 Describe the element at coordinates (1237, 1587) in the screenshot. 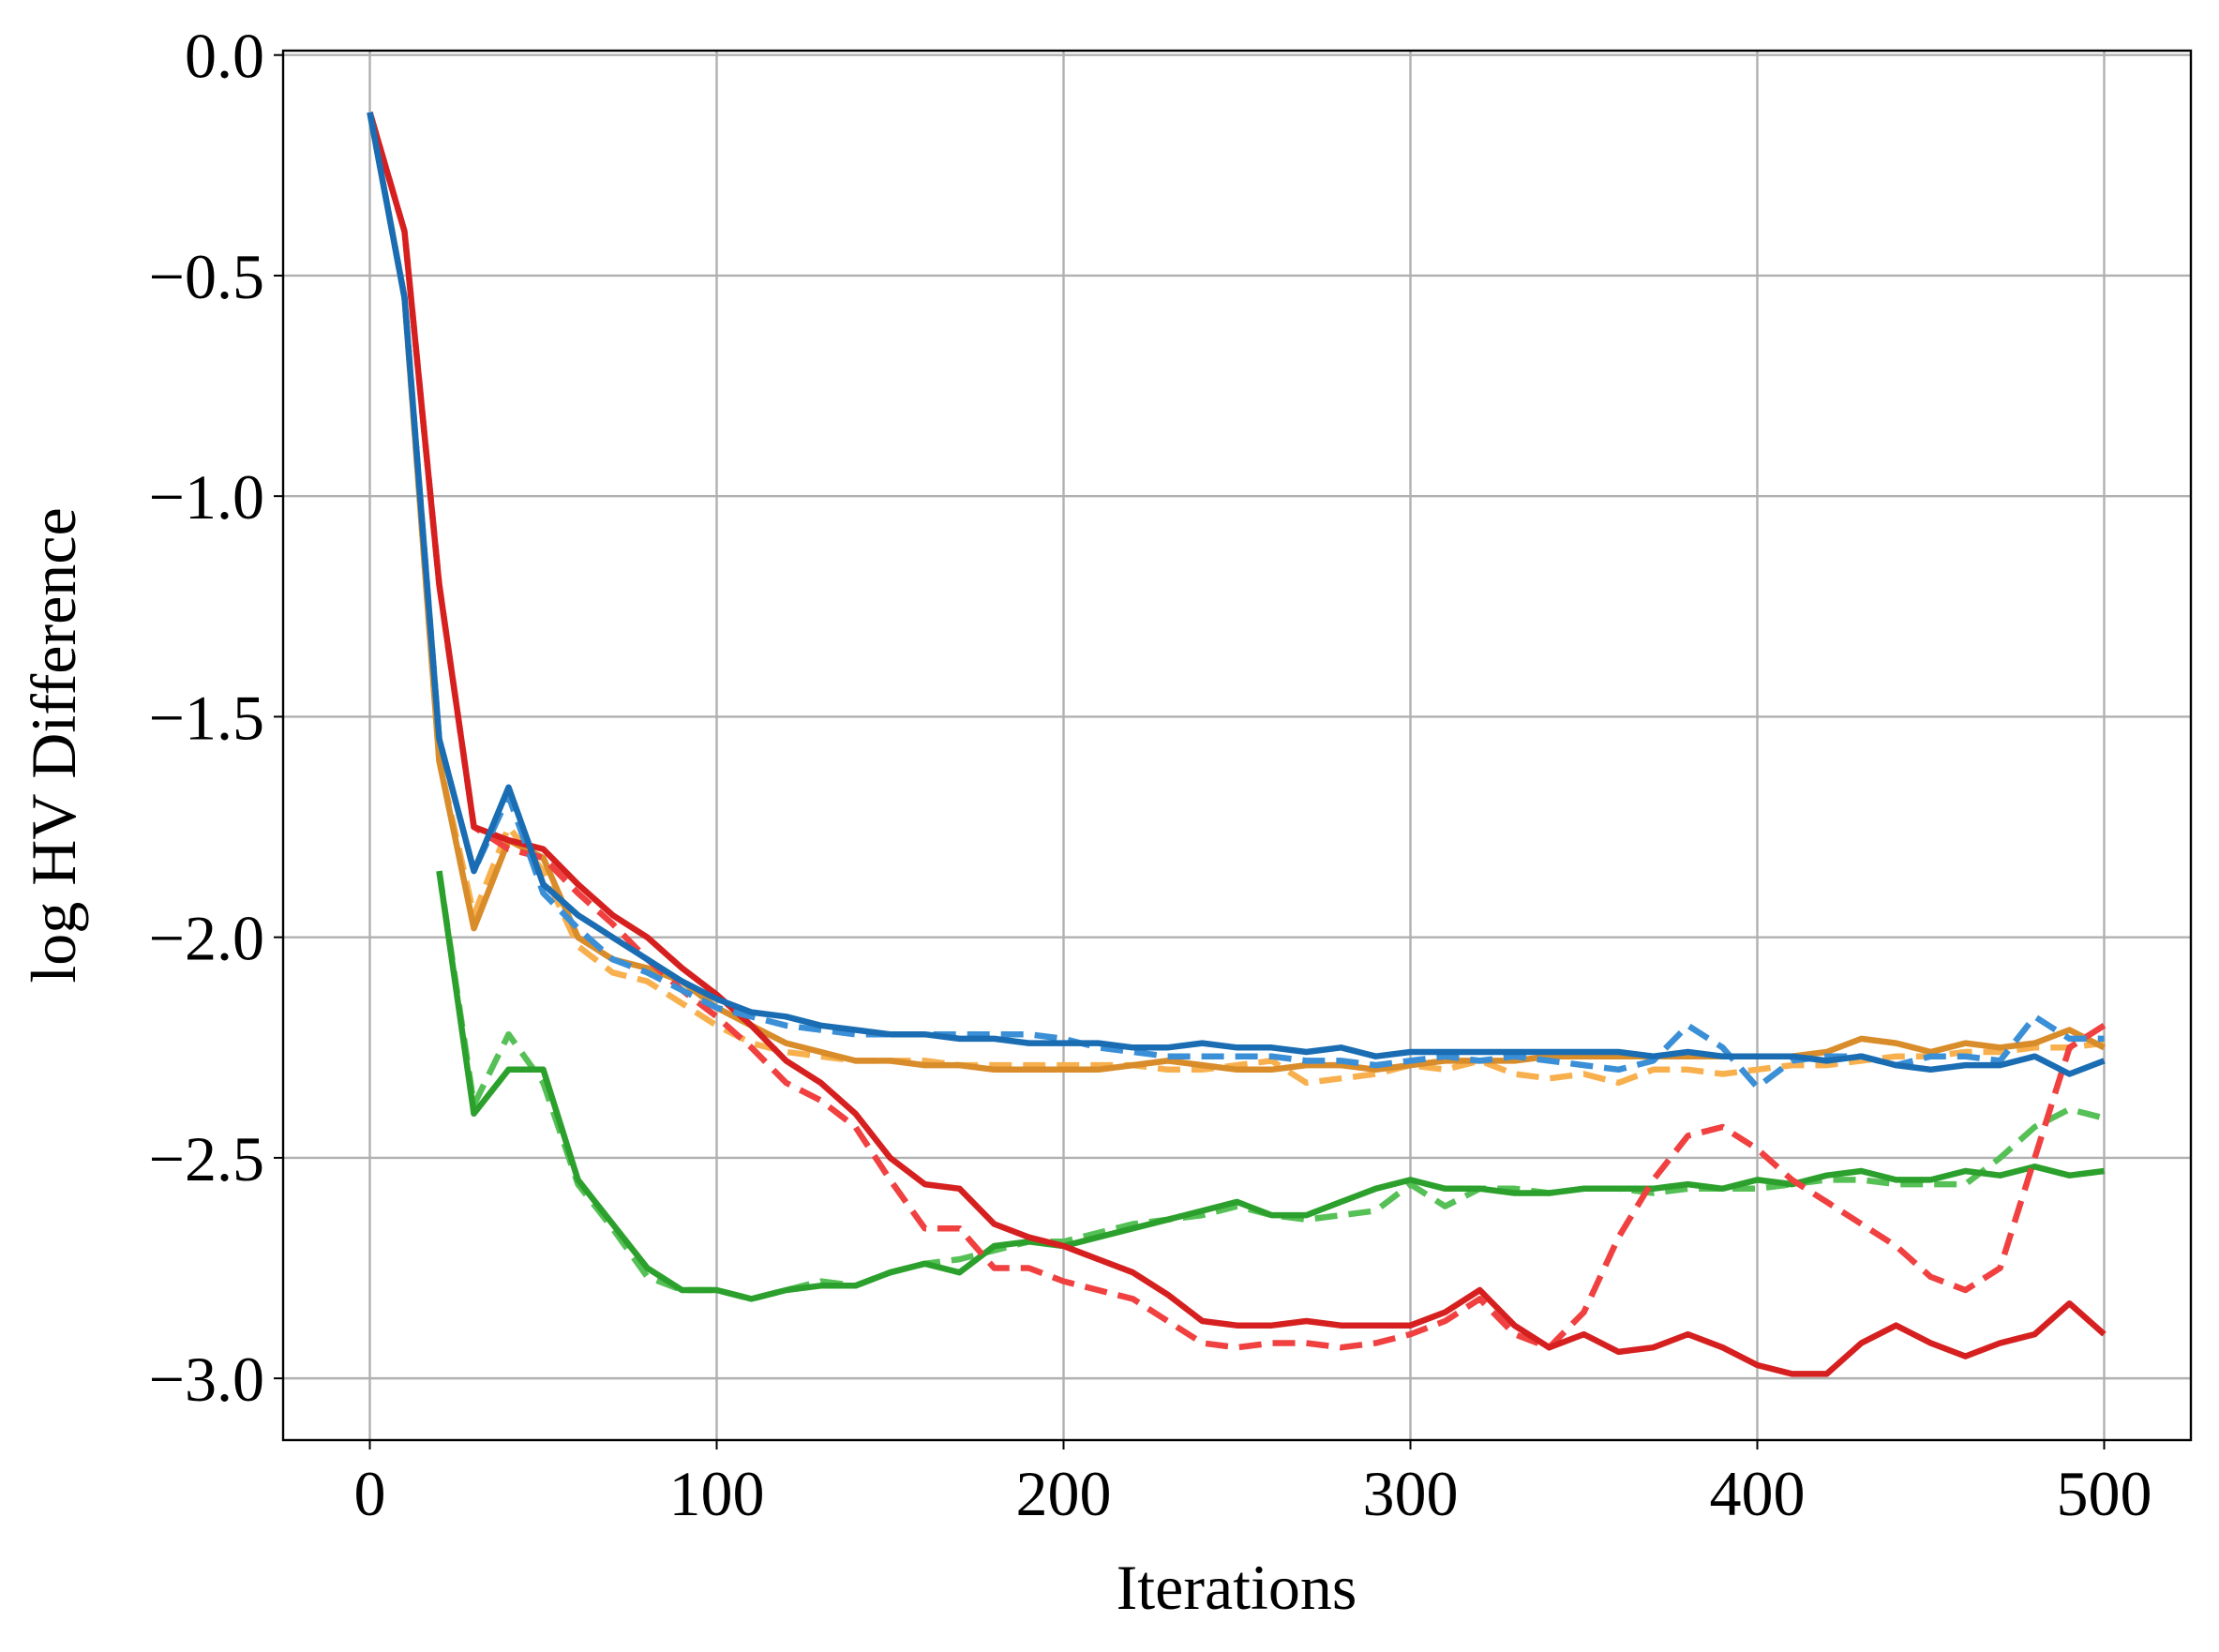

I see `x-axis-label: Iterations` at that location.